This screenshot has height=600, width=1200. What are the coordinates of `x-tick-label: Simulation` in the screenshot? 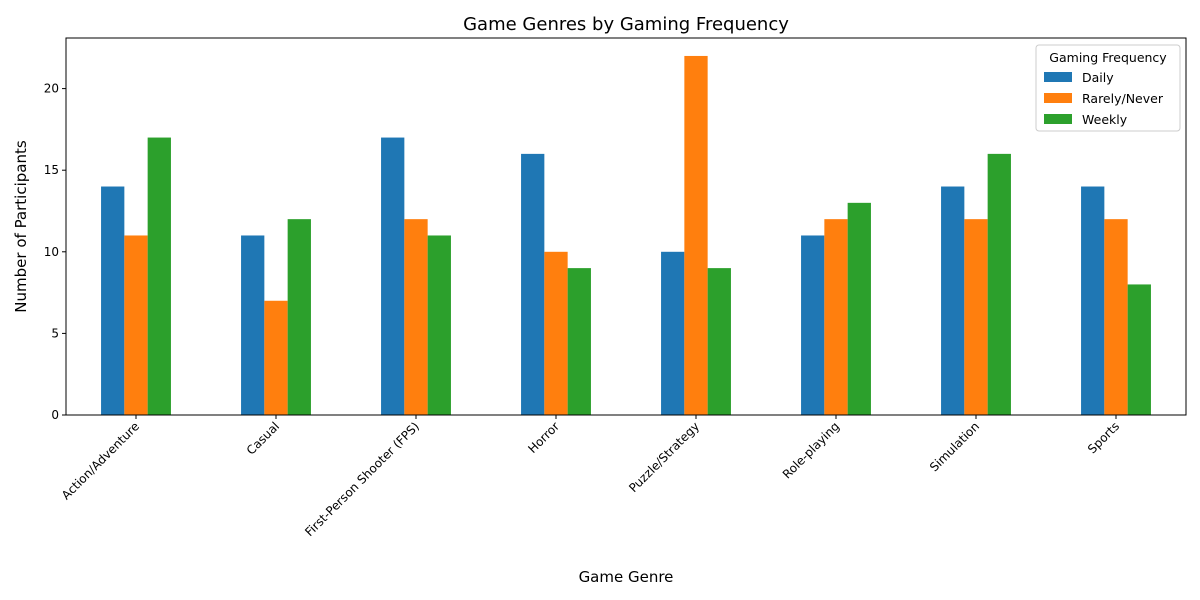 It's located at (954, 446).